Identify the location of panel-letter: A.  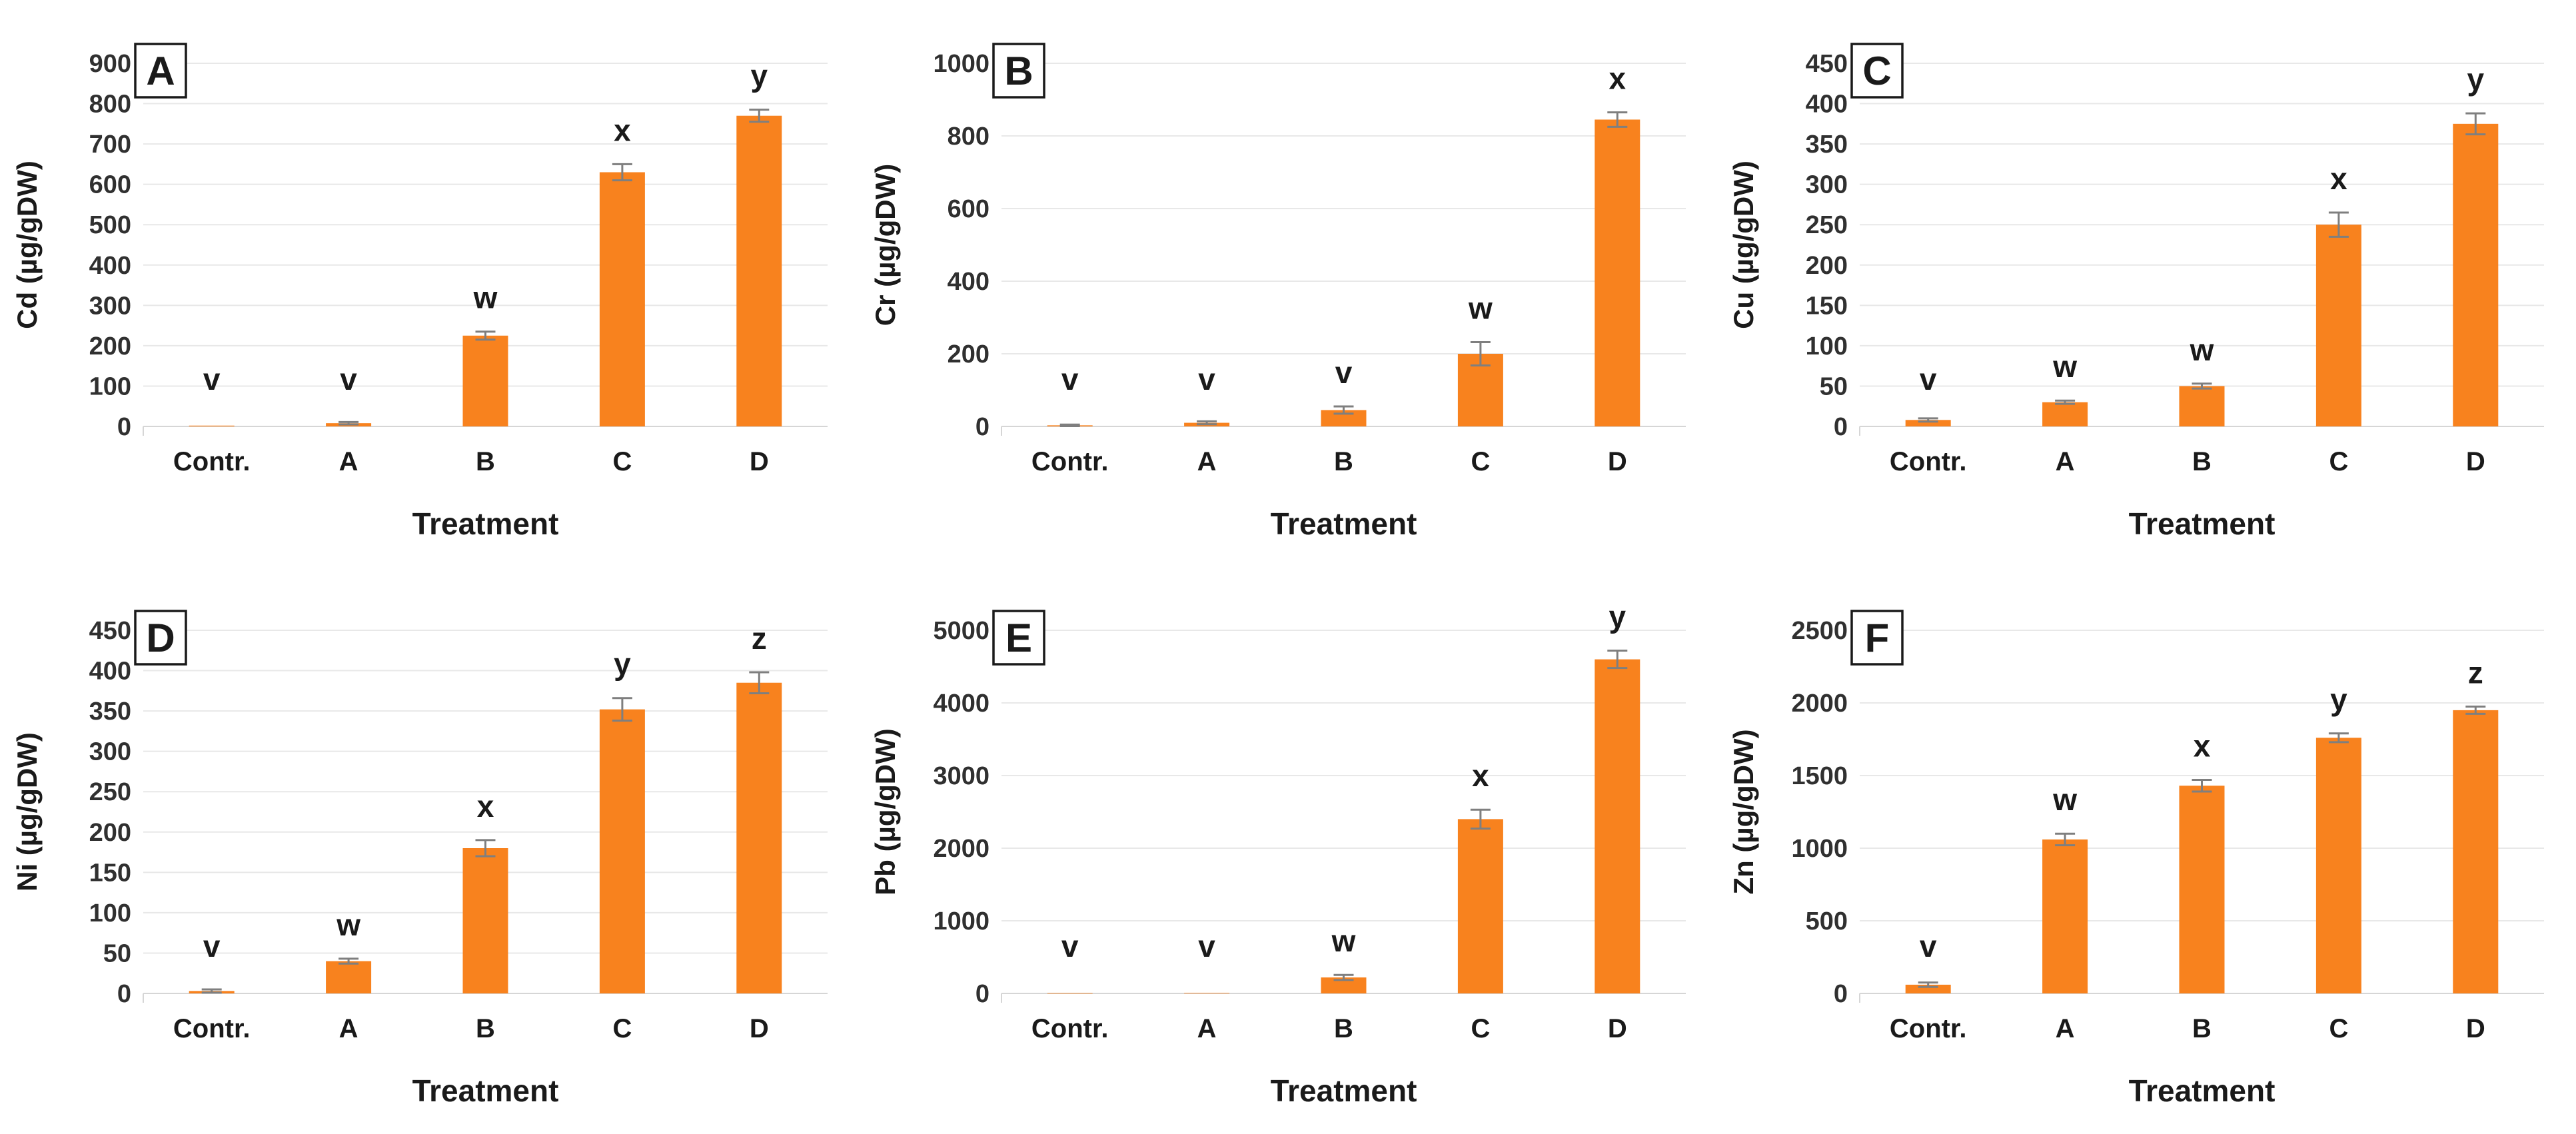
(160, 71).